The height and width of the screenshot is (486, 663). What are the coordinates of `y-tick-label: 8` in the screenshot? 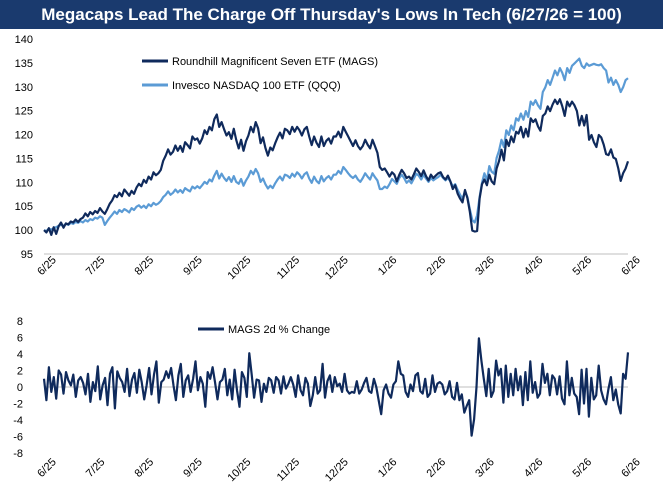 It's located at (20, 322).